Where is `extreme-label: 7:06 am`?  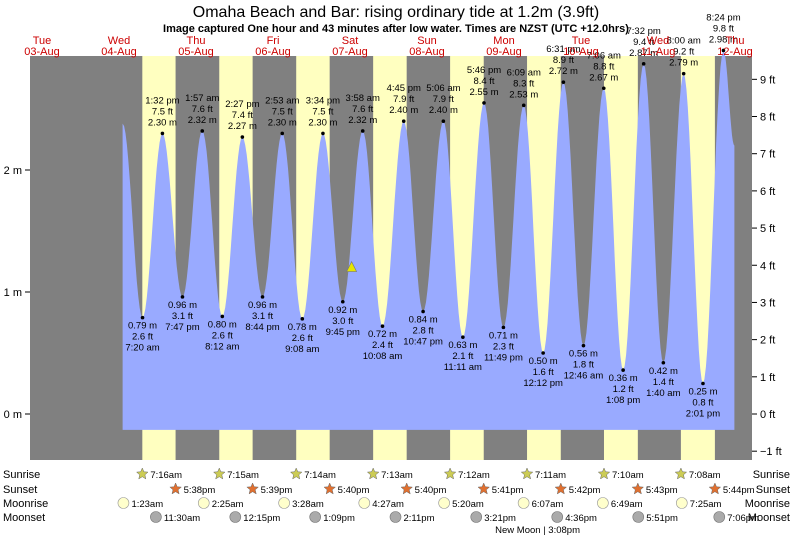 extreme-label: 7:06 am is located at coordinates (604, 55).